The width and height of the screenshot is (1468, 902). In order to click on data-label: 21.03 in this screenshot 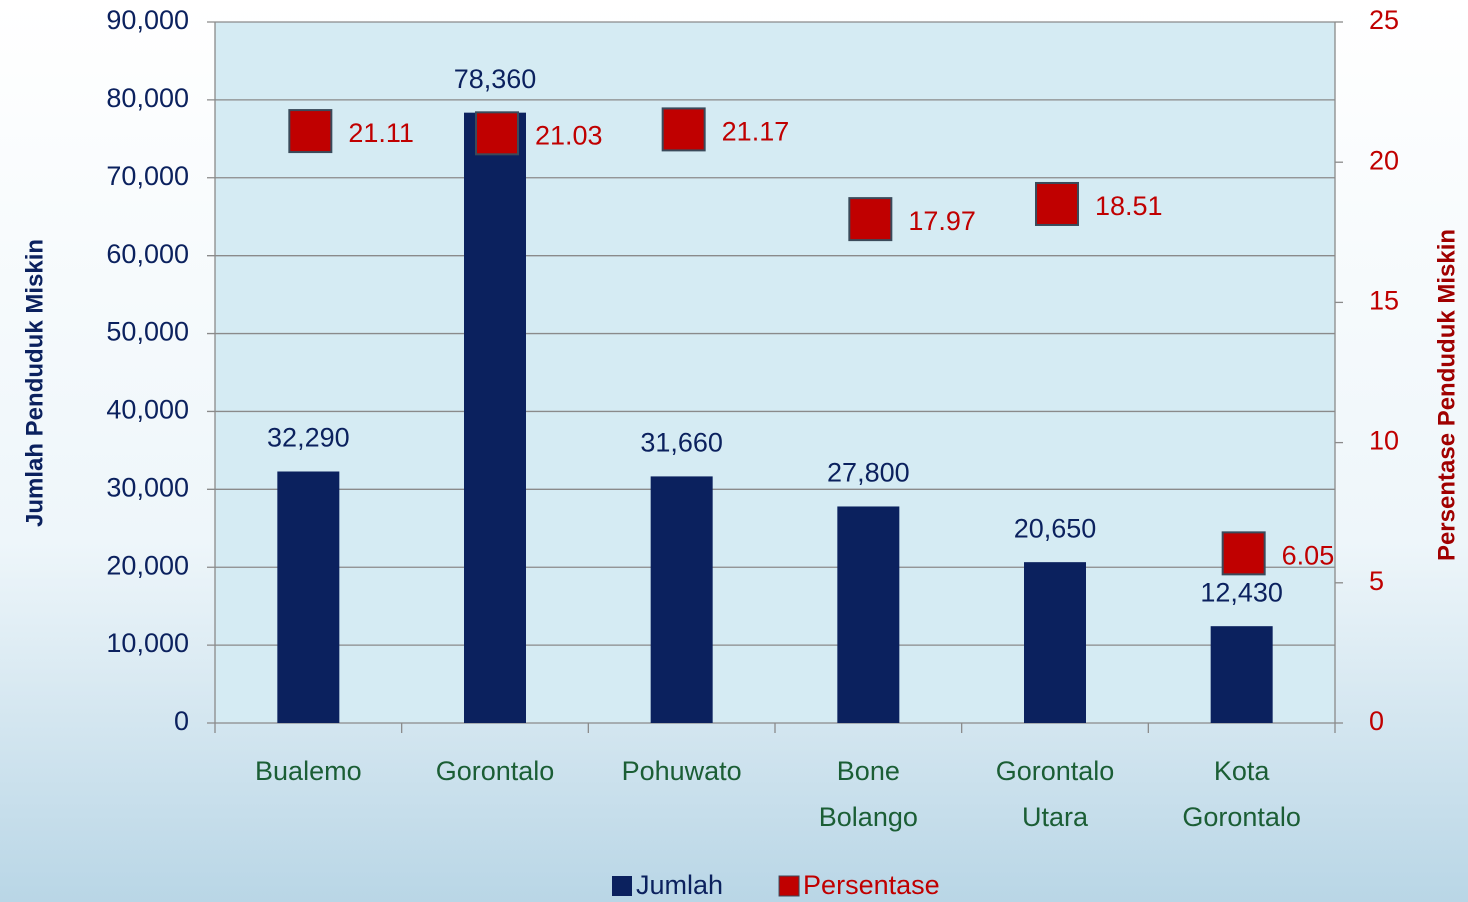, I will do `click(569, 135)`.